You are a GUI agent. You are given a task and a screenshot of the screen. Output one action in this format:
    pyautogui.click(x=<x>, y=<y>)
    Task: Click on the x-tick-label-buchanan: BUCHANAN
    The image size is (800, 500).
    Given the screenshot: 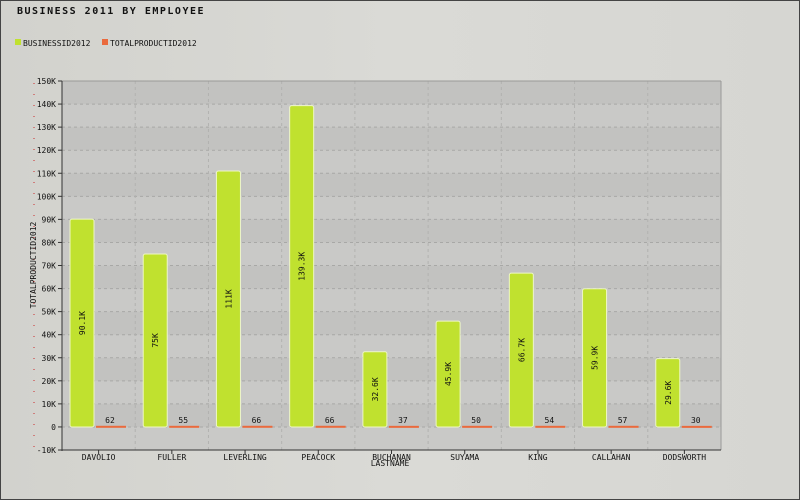 What is the action you would take?
    pyautogui.click(x=391, y=457)
    